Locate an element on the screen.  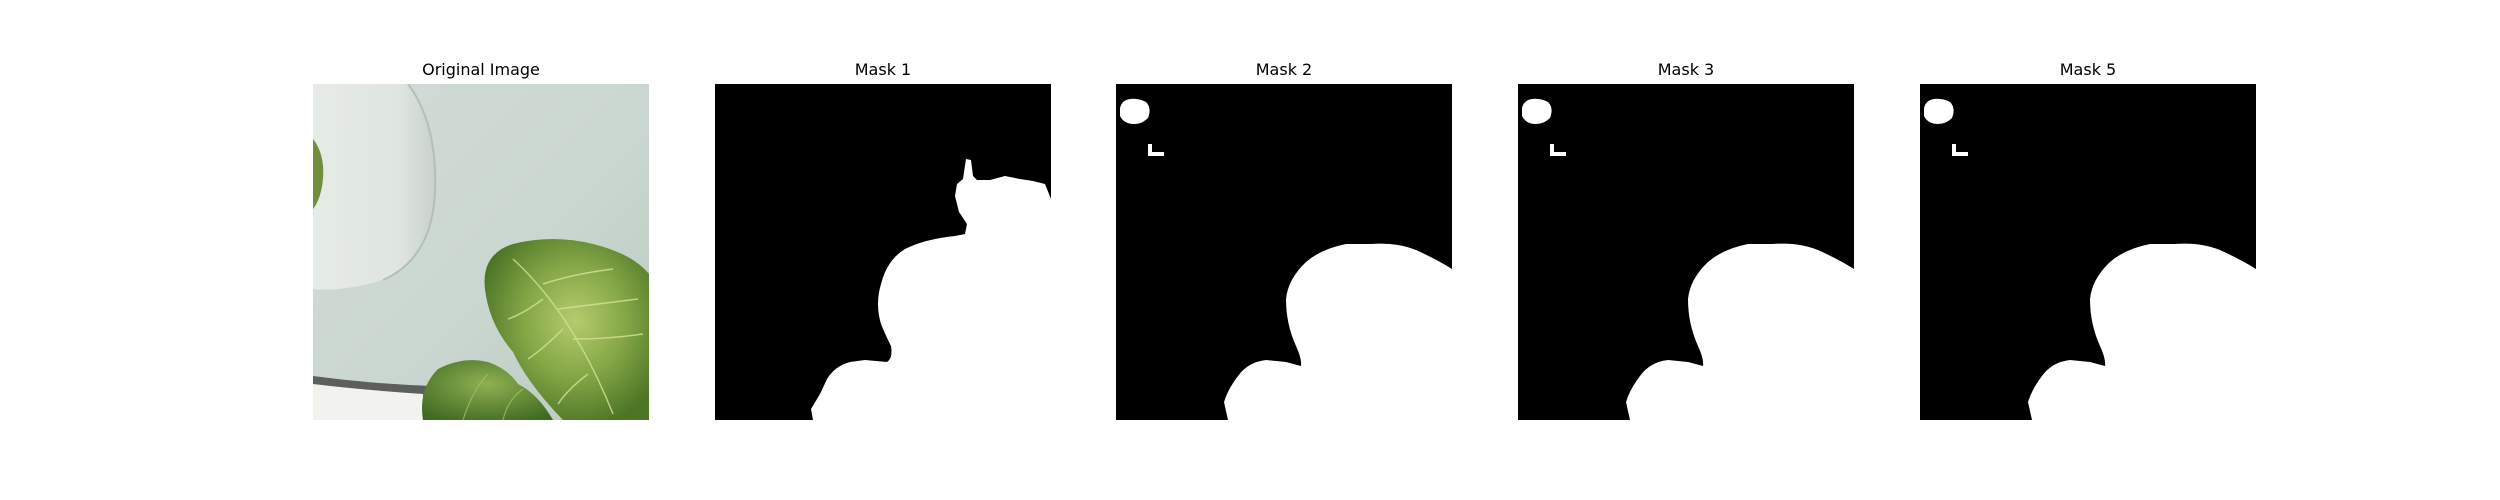
mask-1-drawing is located at coordinates (883, 252).